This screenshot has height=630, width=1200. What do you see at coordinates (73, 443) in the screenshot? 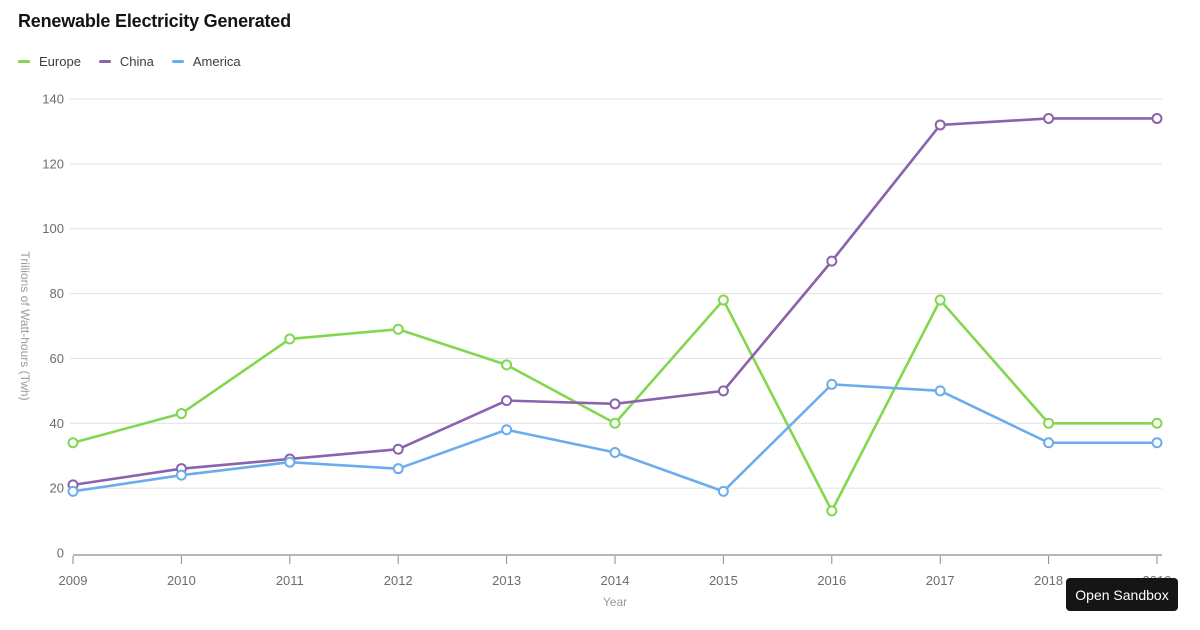
I see `data-point-europe-2009` at bounding box center [73, 443].